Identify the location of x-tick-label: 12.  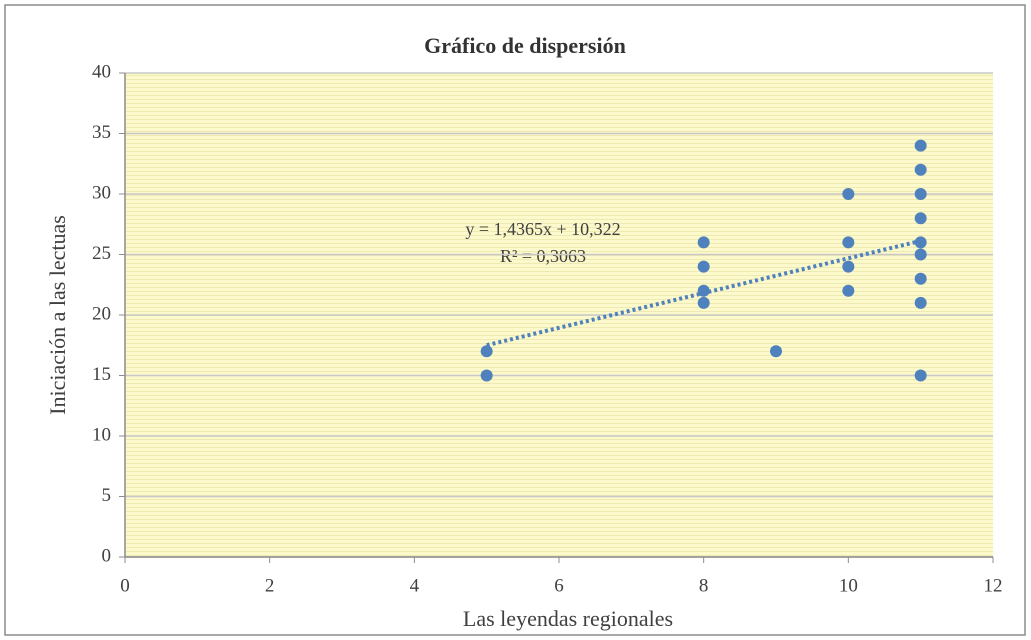
(993, 585).